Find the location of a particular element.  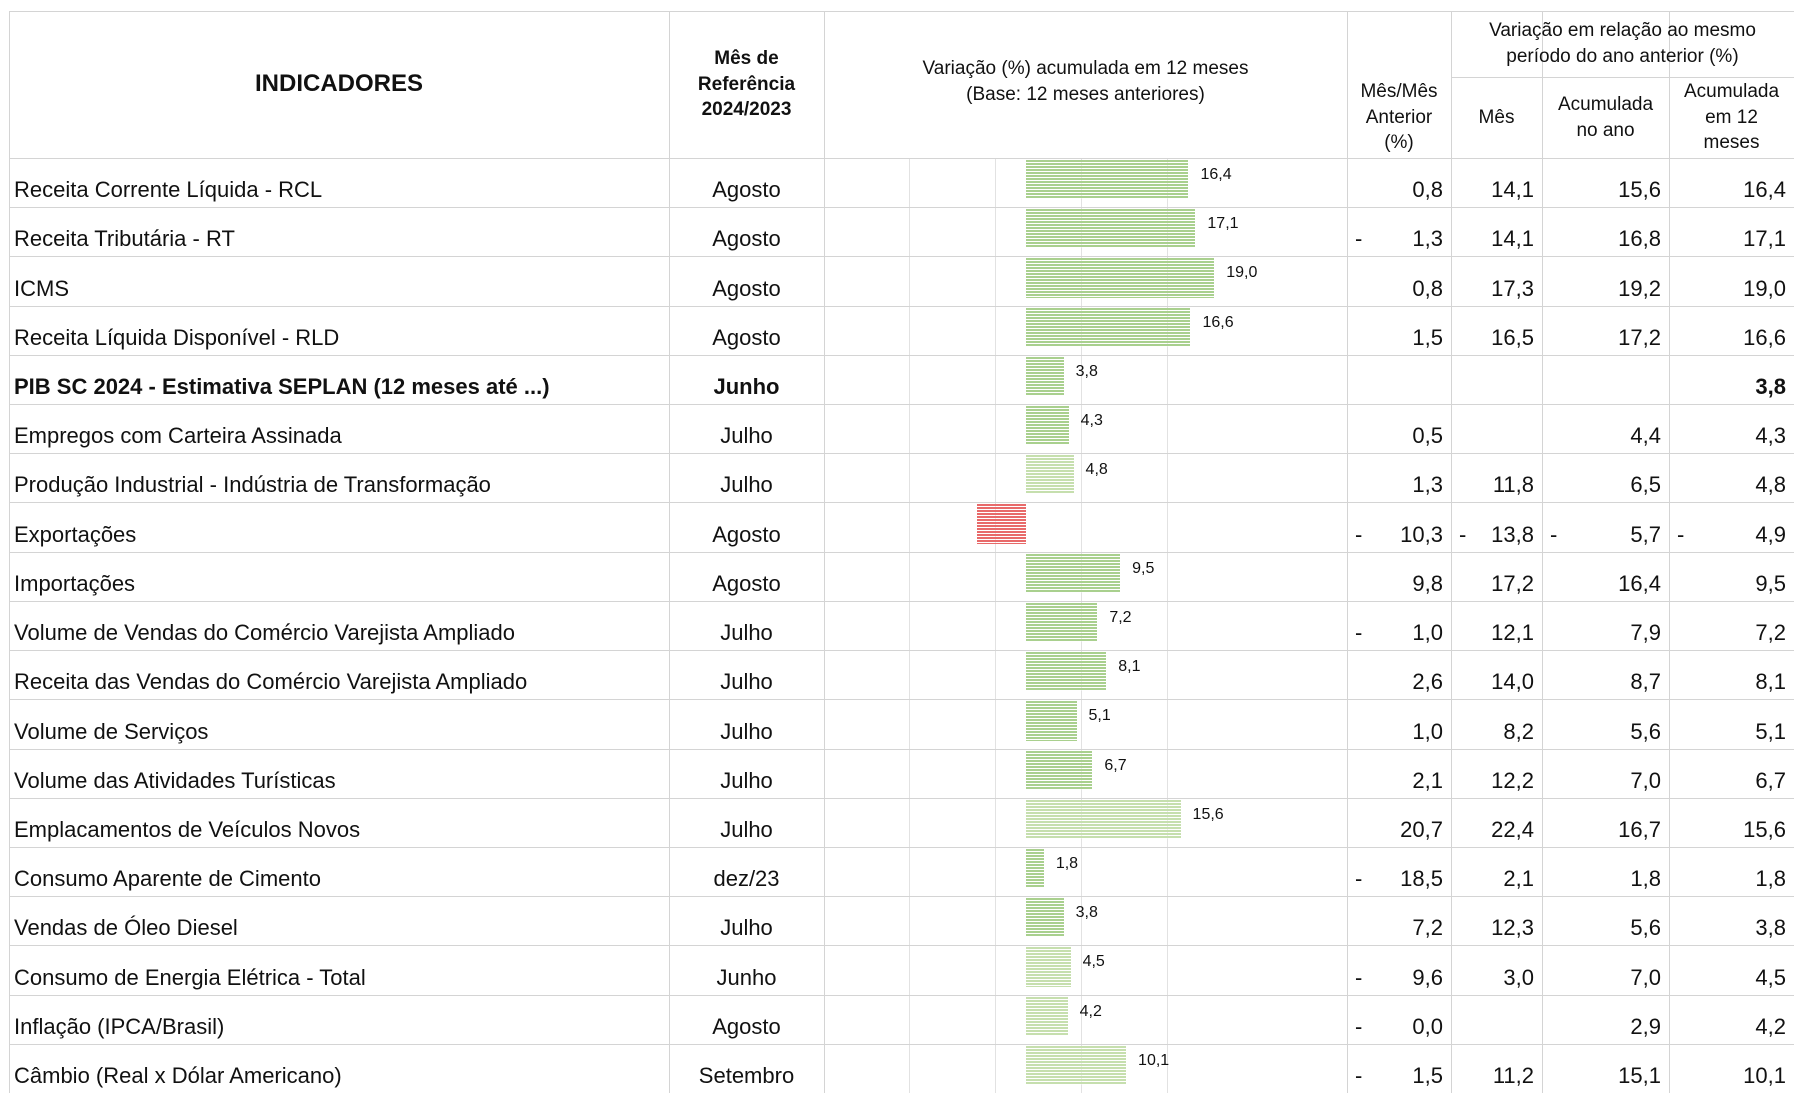

value-cell: 8,2 is located at coordinates (1518, 731).